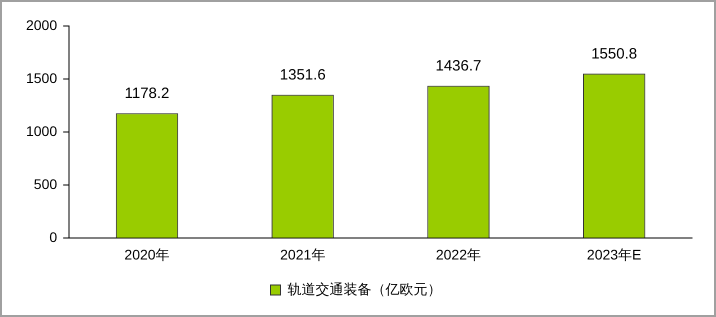 The image size is (716, 317). What do you see at coordinates (42, 78) in the screenshot?
I see `y-tick-label: 1500` at bounding box center [42, 78].